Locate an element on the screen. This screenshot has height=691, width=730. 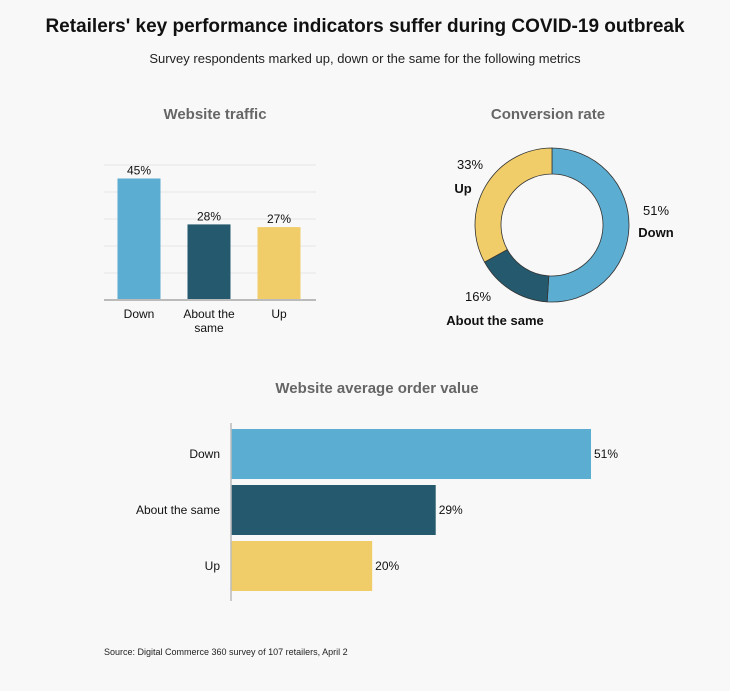
aov-category-label-about-the-same: About the same is located at coordinates (178, 510).